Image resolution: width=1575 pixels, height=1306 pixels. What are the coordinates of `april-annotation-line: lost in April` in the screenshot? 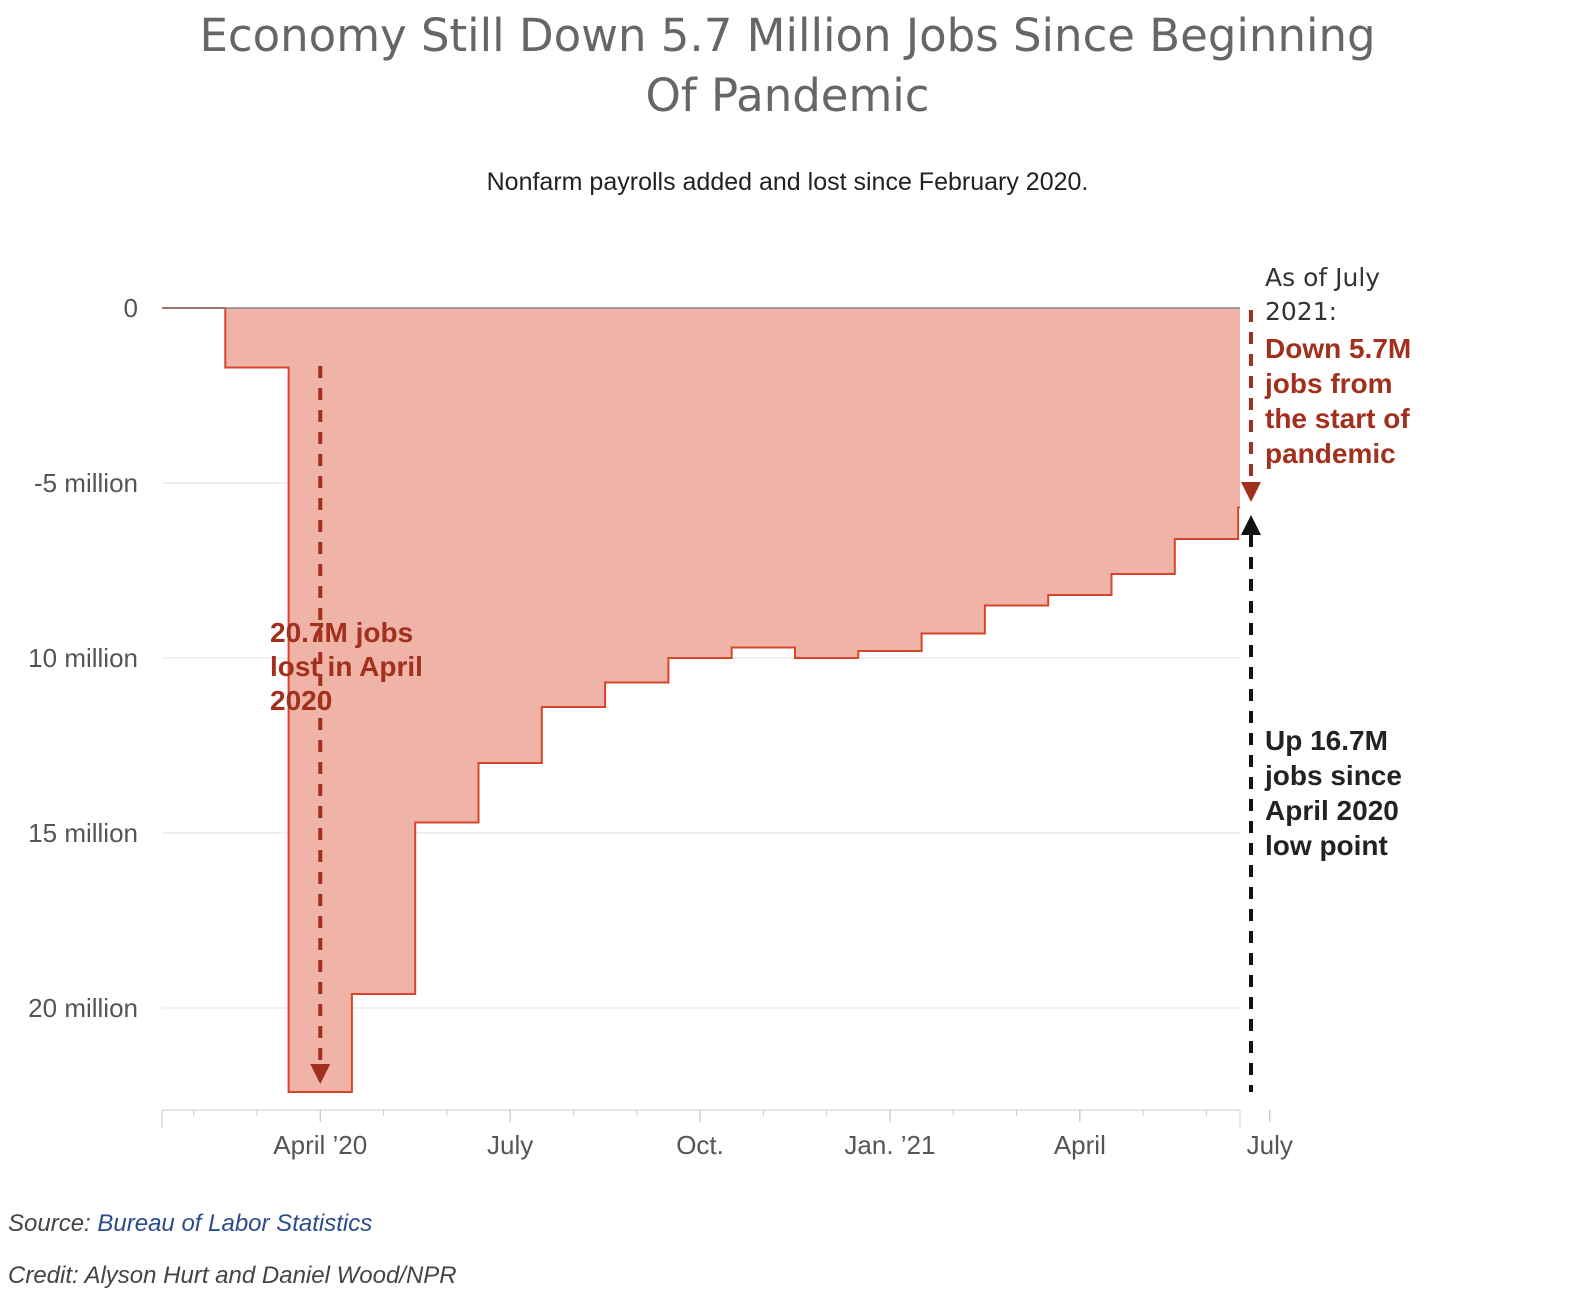 It's located at (346, 666).